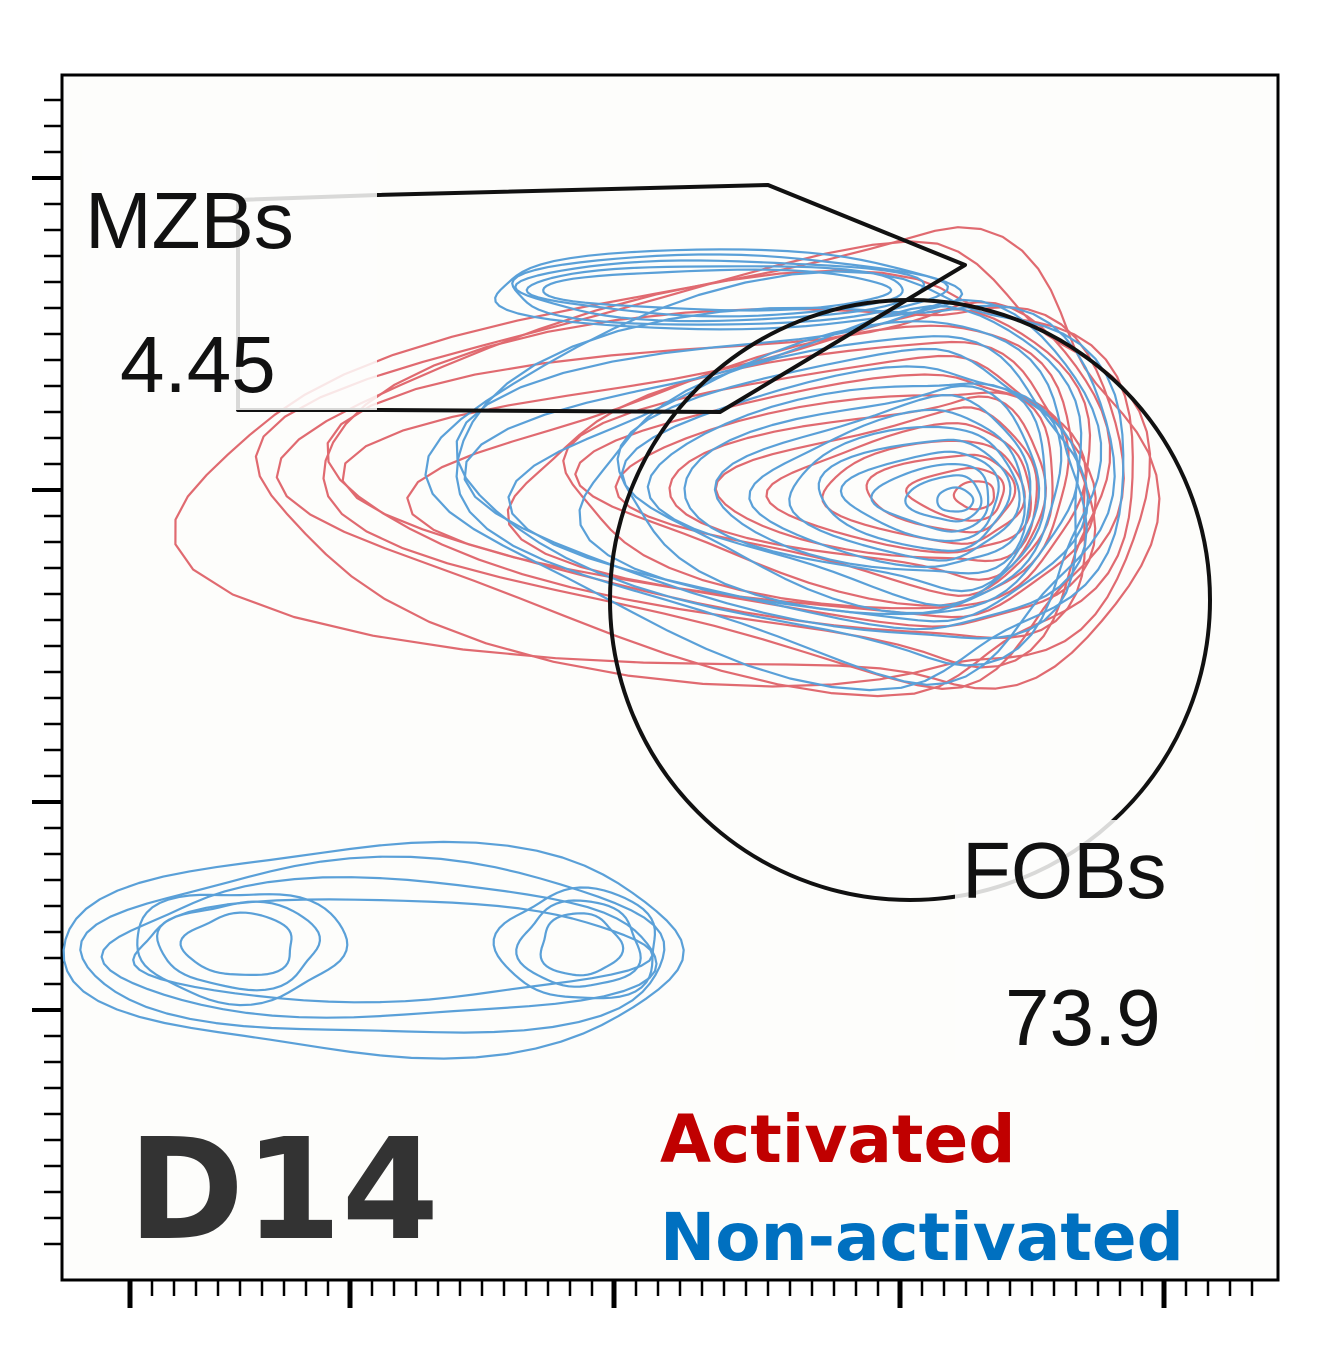 The height and width of the screenshot is (1347, 1324). I want to click on fob-gate-name: FOBs, so click(1064, 870).